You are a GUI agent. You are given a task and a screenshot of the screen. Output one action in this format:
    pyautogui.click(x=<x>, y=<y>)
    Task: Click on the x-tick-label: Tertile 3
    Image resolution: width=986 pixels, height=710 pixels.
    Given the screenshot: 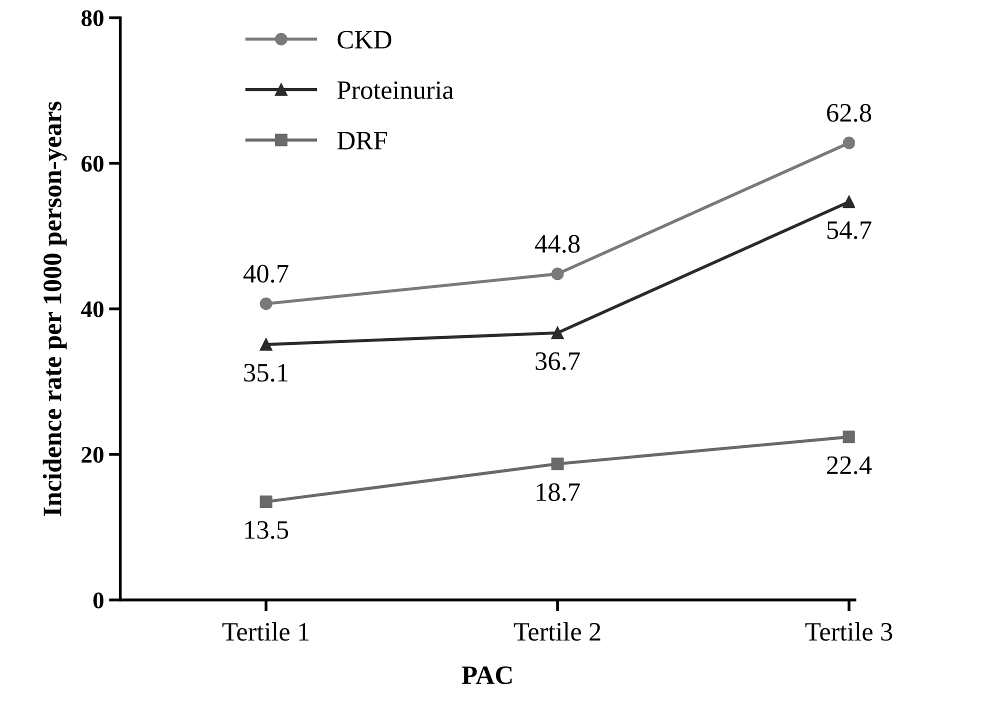 What is the action you would take?
    pyautogui.click(x=848, y=631)
    